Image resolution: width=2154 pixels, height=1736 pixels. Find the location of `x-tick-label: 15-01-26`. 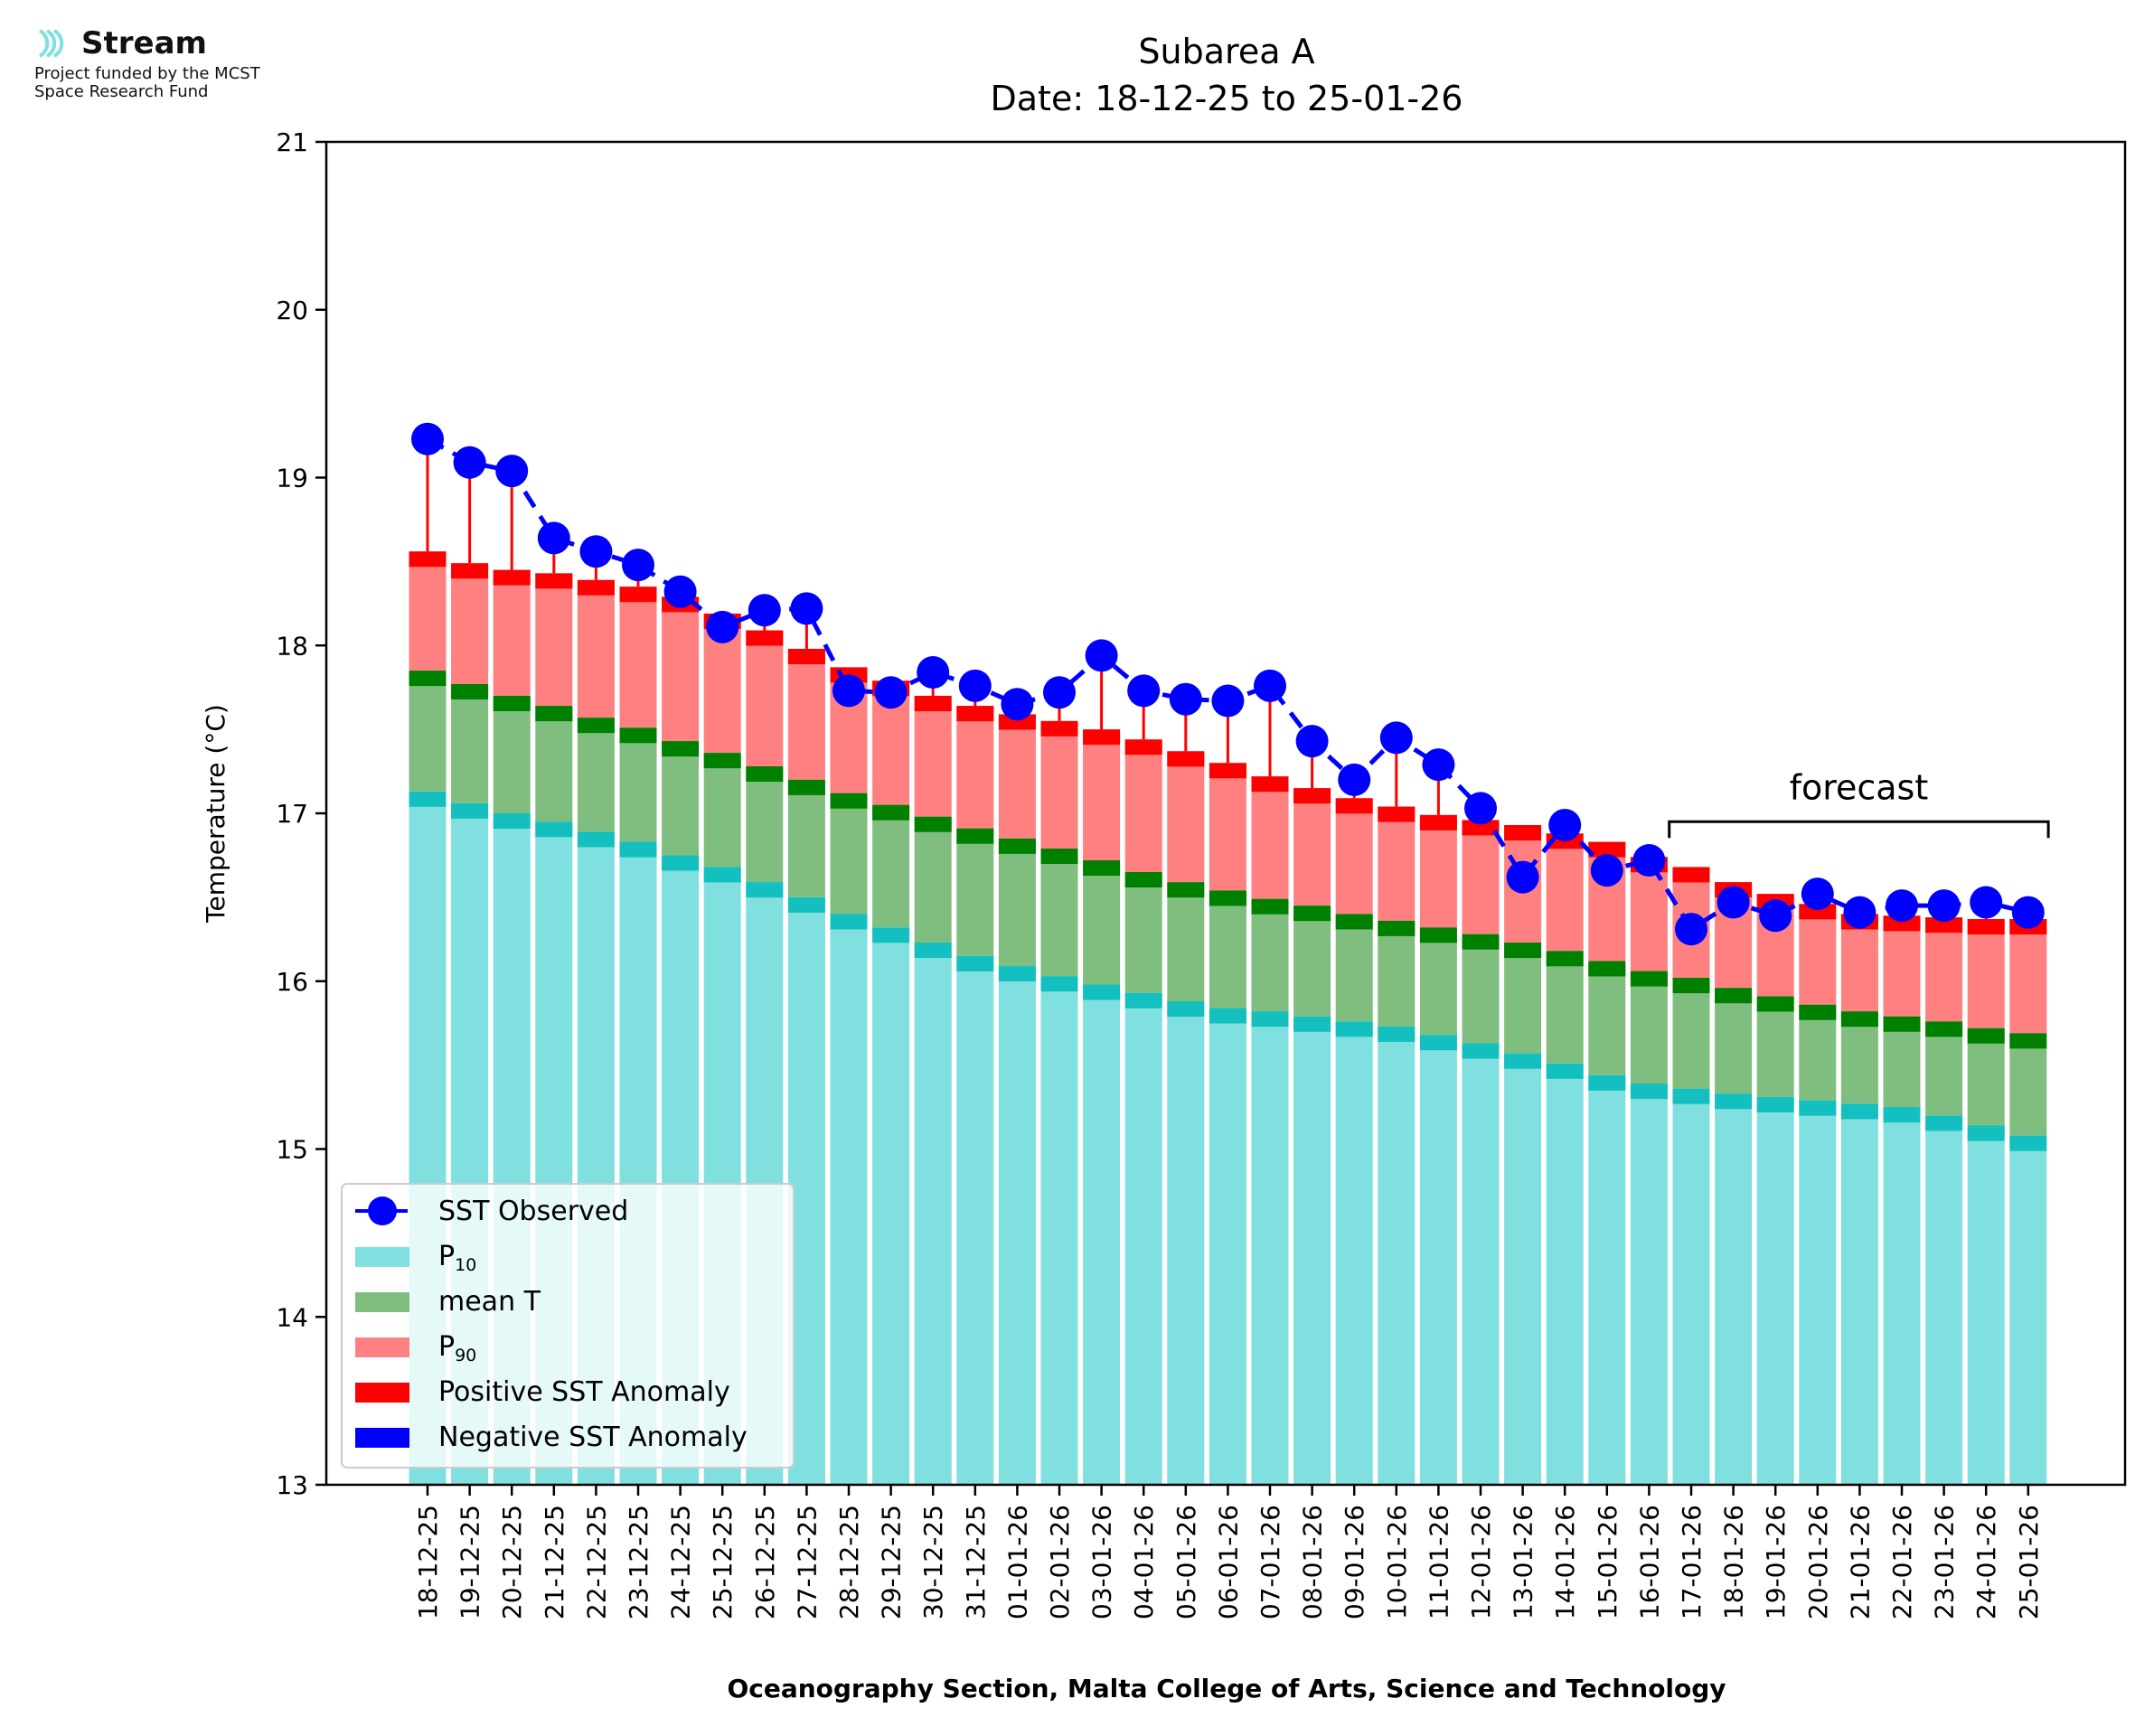

x-tick-label: 15-01-26 is located at coordinates (1608, 1562).